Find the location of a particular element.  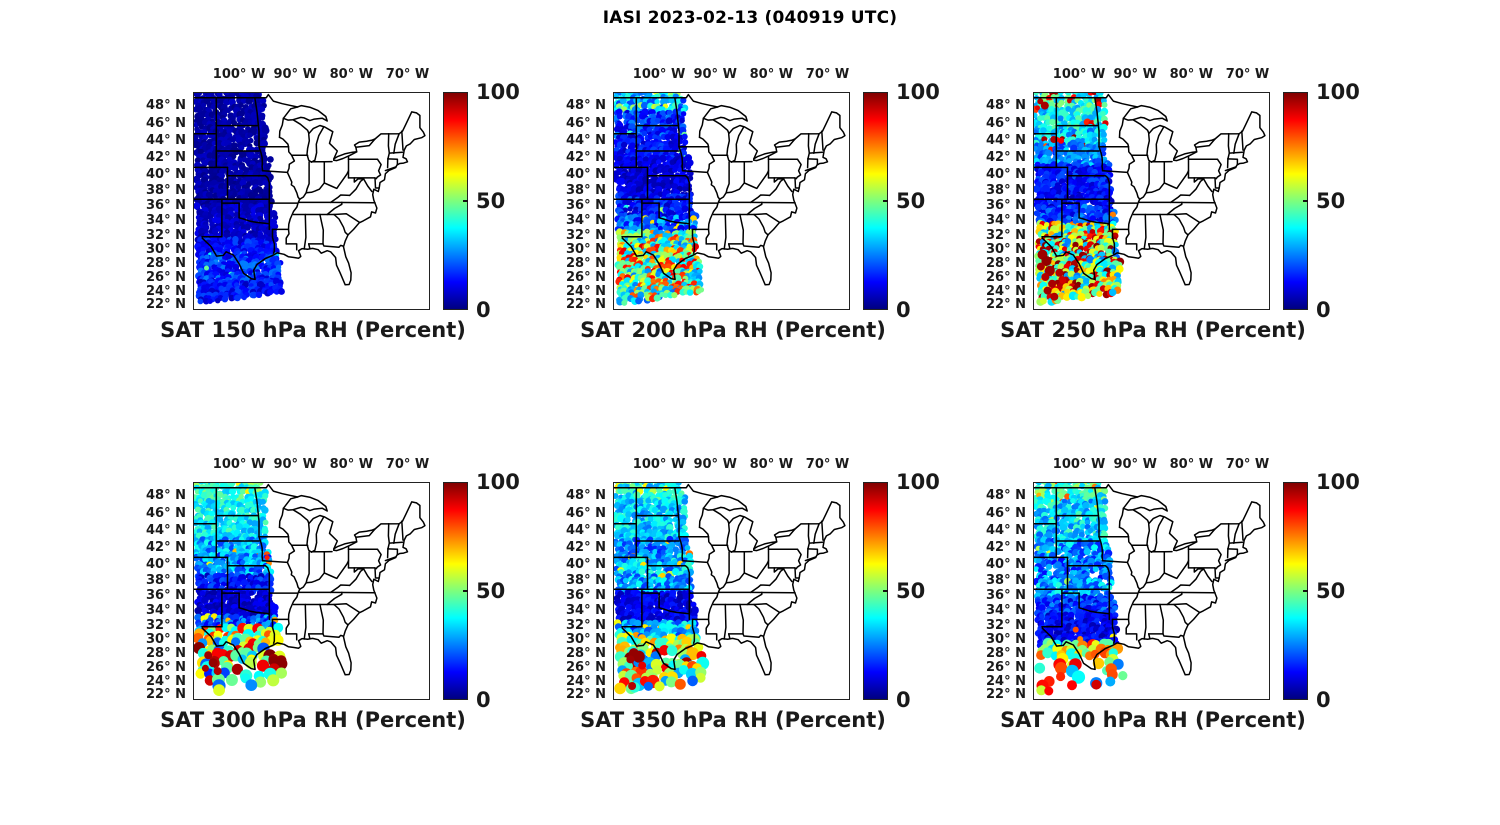

panel-title: SAT 300 hPa RH (Percent) is located at coordinates (313, 720).